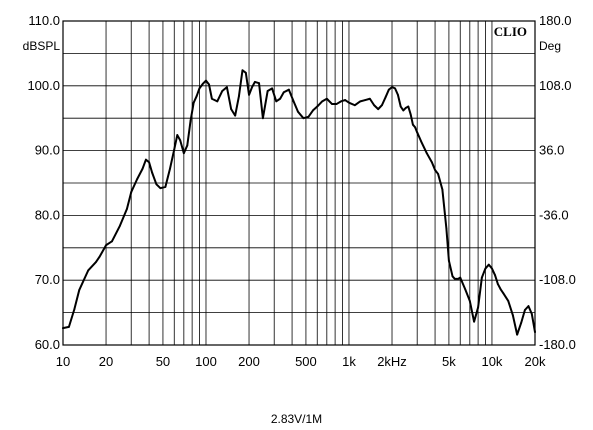  I want to click on left-axis-tick-label: 110.0, so click(44, 20).